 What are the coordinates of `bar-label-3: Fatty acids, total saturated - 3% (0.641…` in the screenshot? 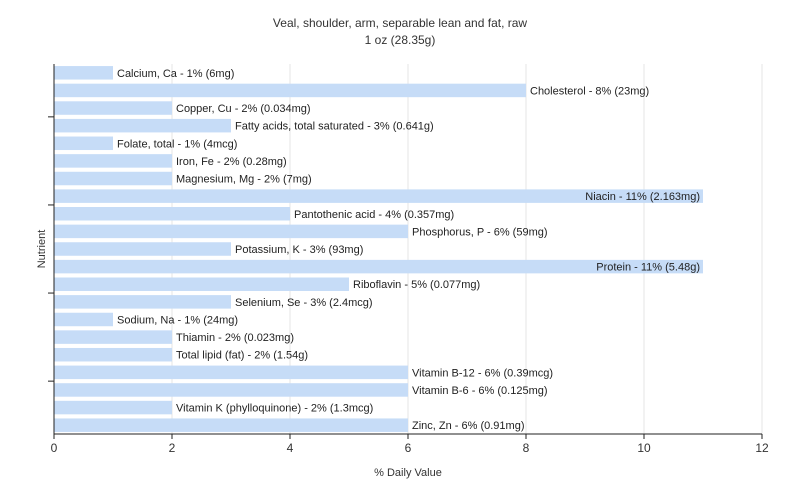 It's located at (334, 127).